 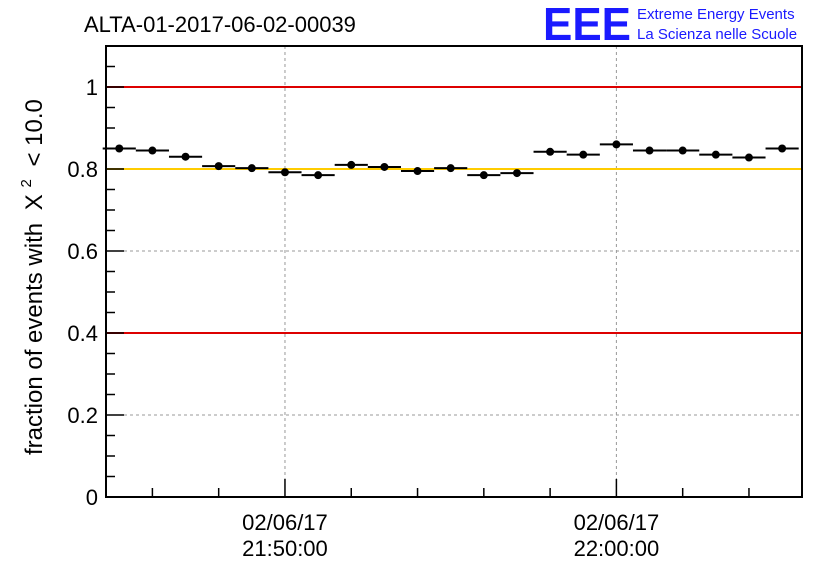 What do you see at coordinates (617, 548) in the screenshot?
I see `x-tick-time: 22:00:00` at bounding box center [617, 548].